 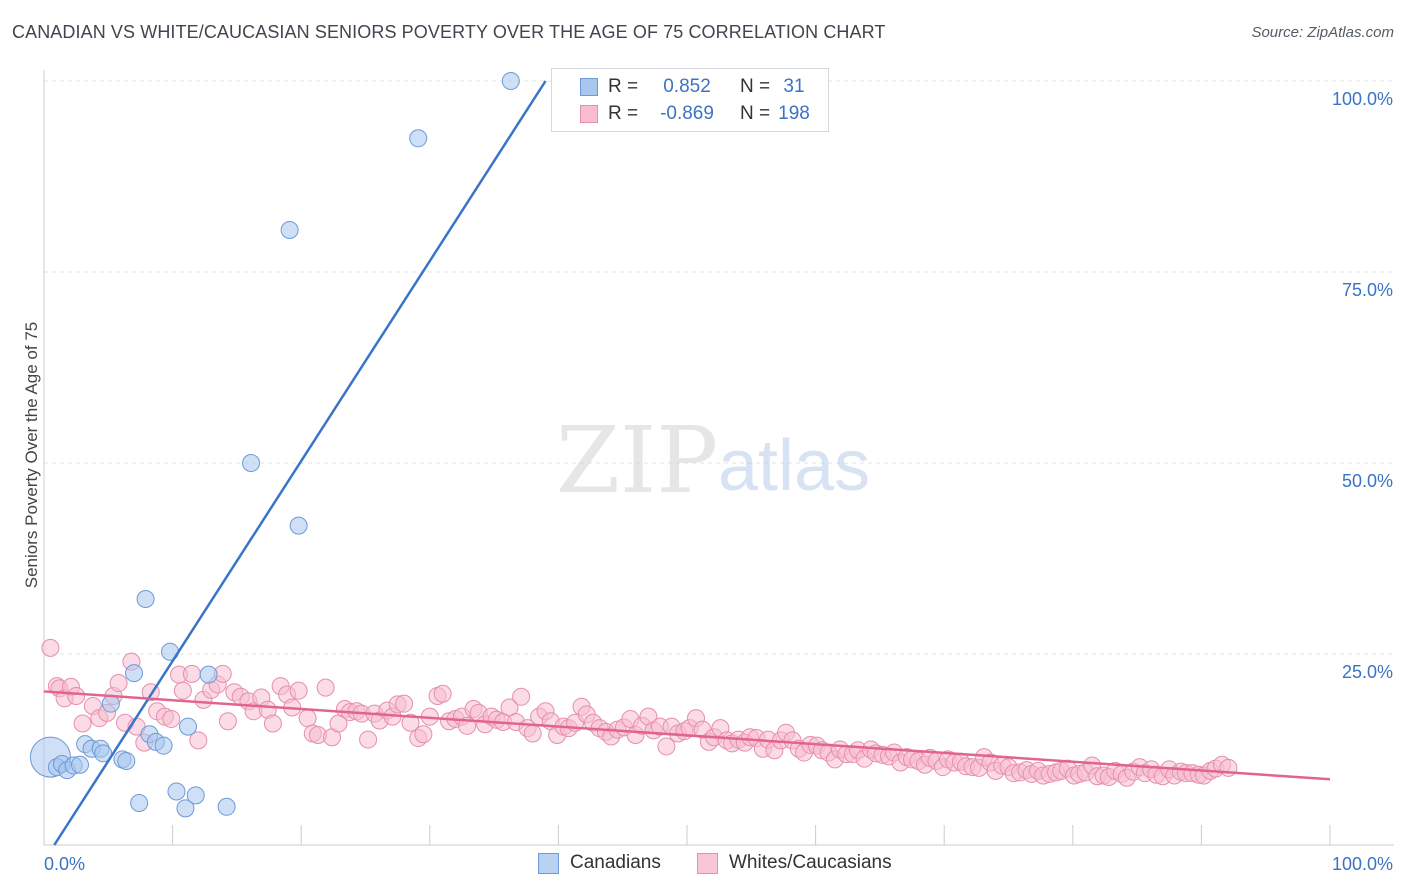 I want to click on bottom-legend-swatch-whites, so click(x=707, y=863).